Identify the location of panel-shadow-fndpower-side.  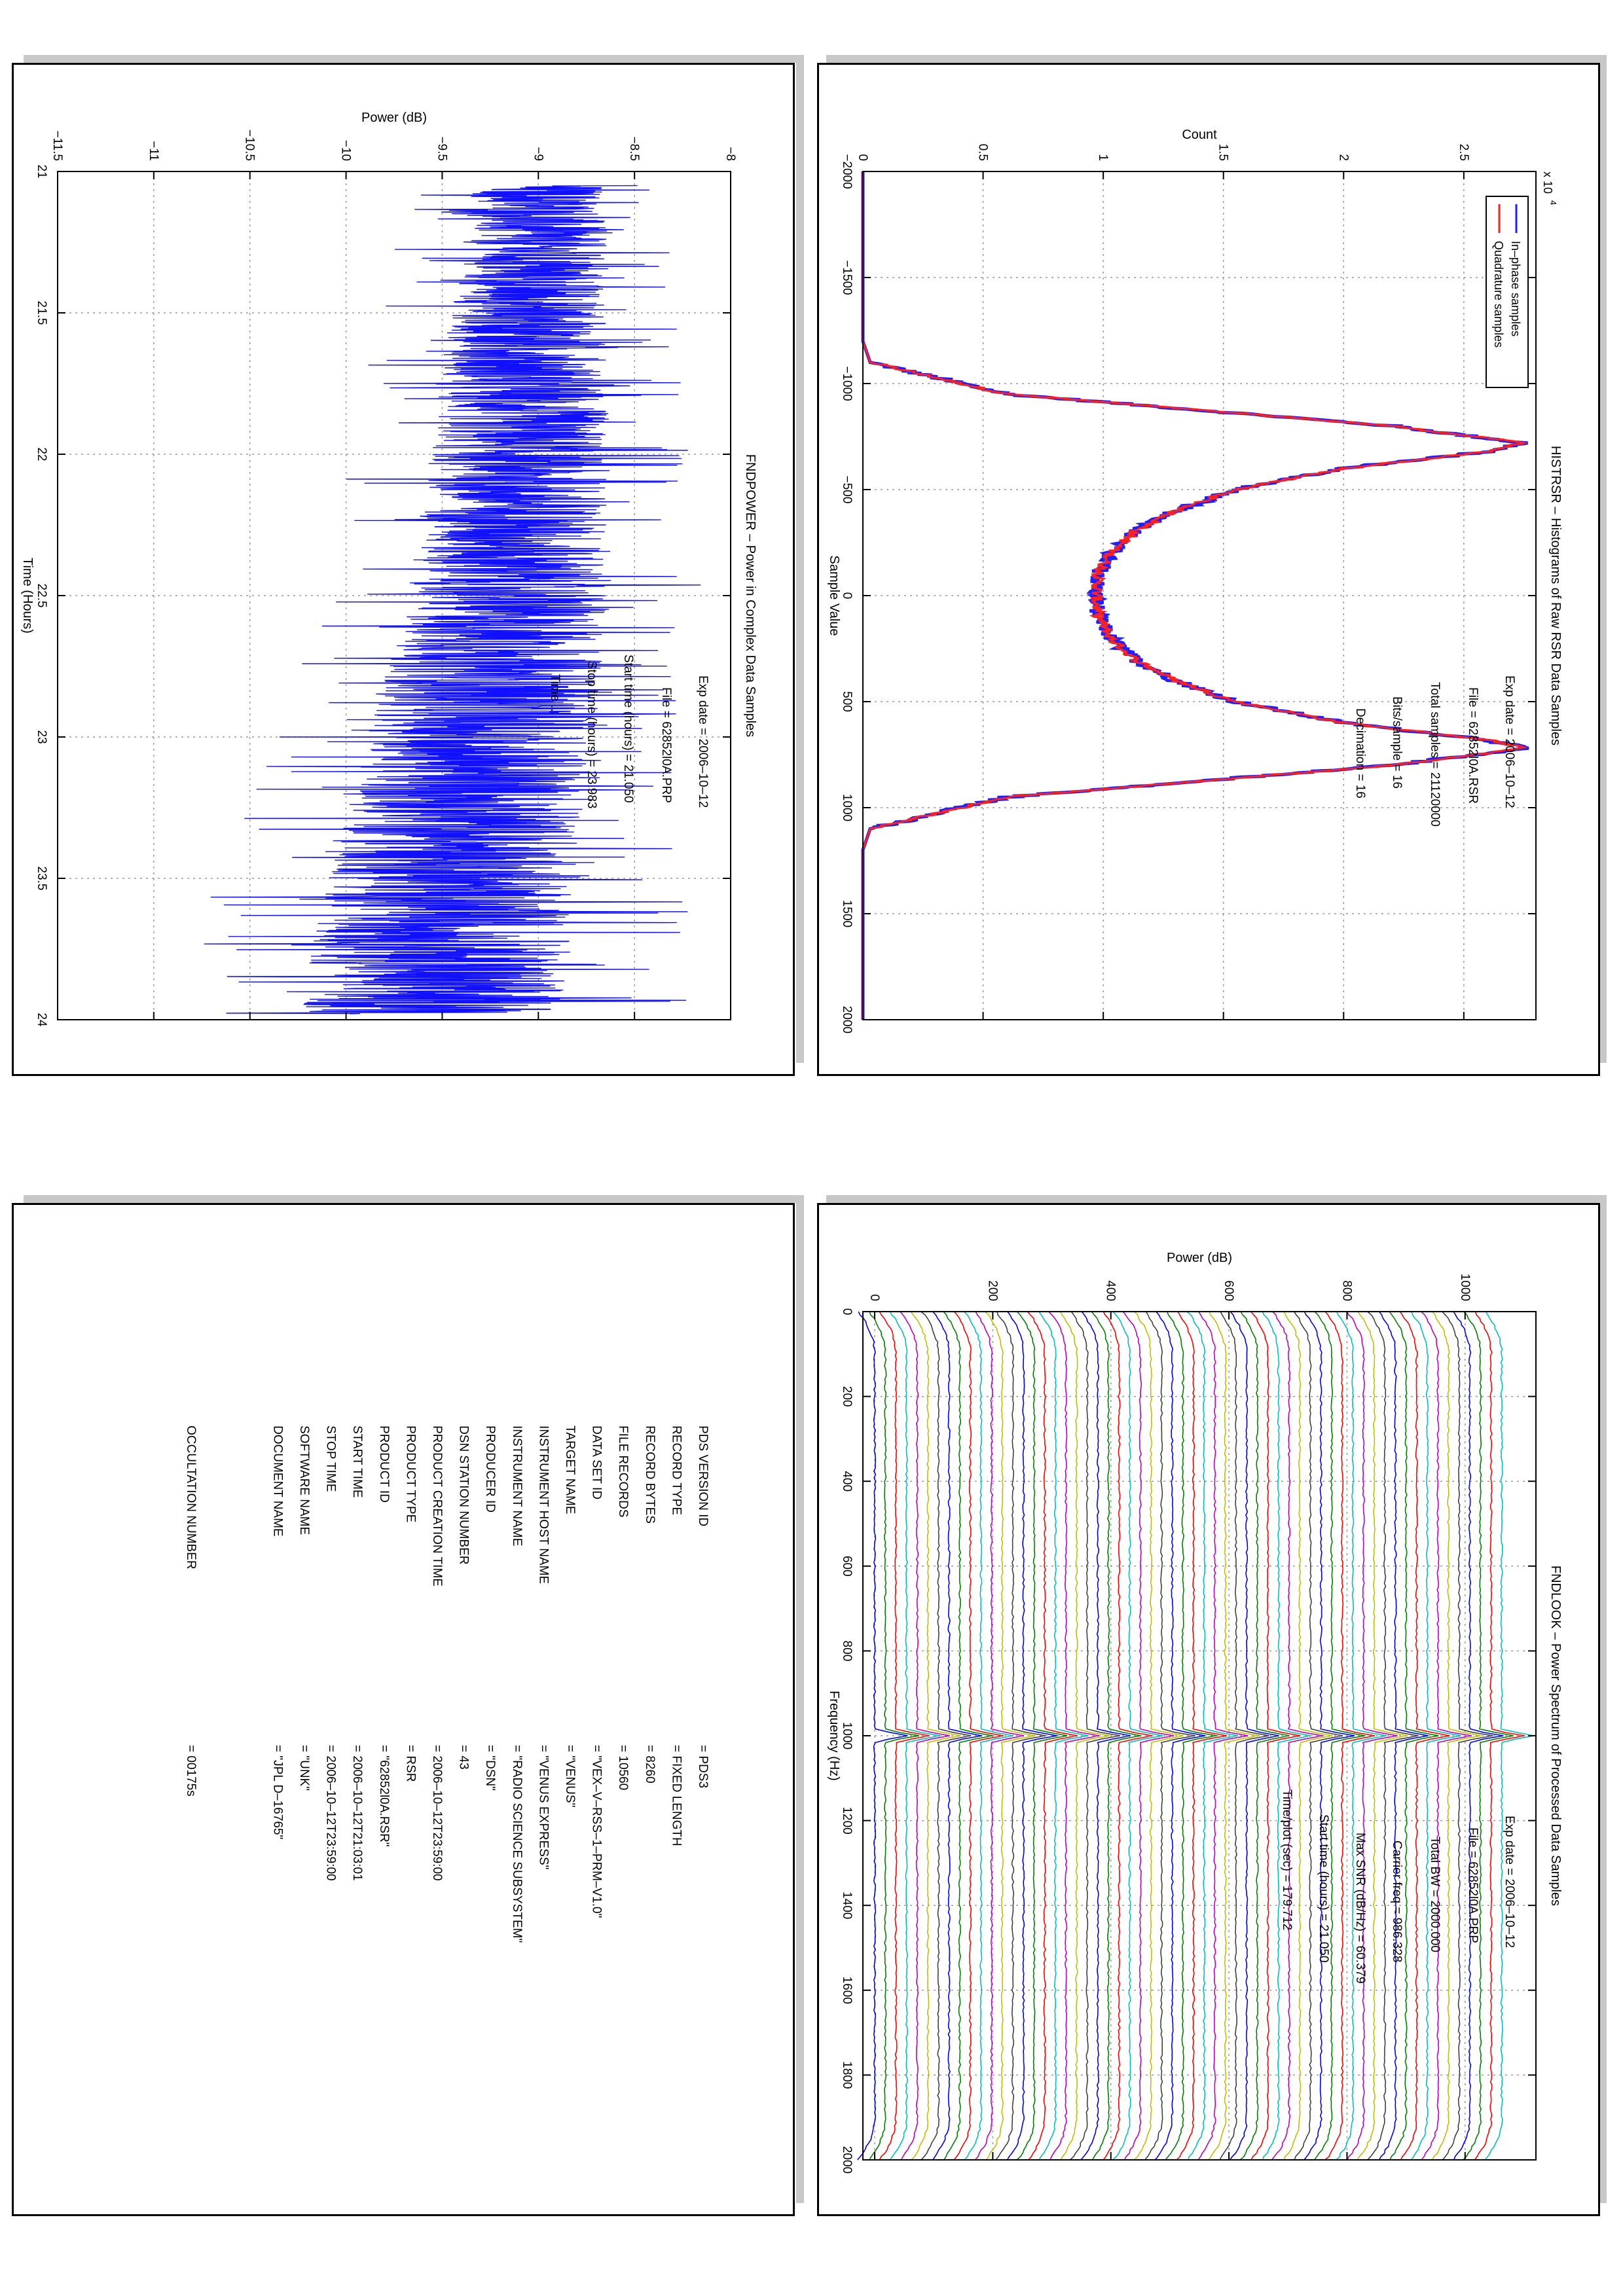
(800, 559).